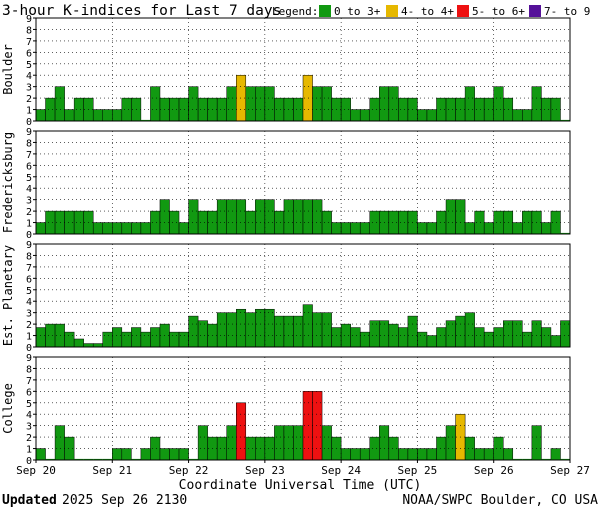  Describe the element at coordinates (29, 235) in the screenshot. I see `y-tick-label: 0` at that location.